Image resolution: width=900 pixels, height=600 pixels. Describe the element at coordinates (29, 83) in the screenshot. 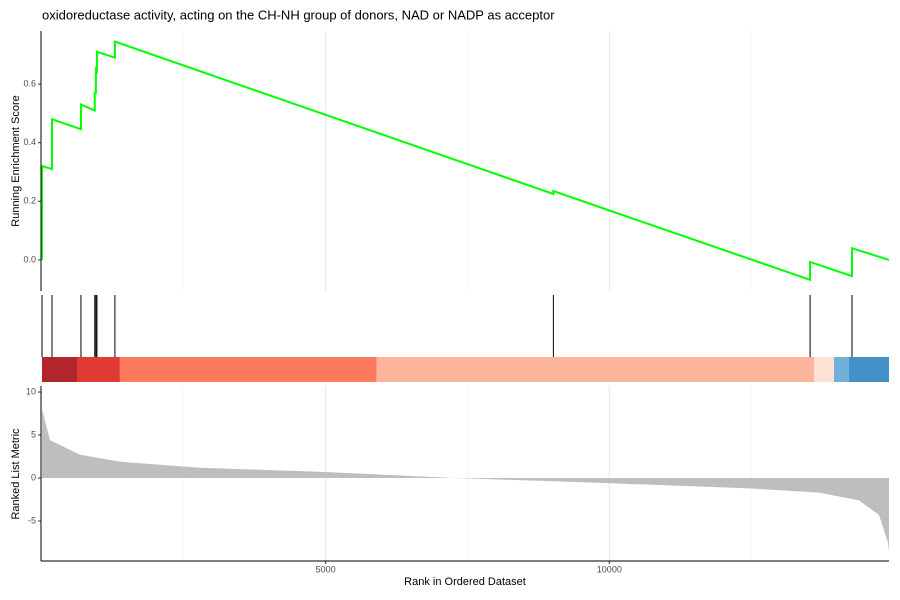

I see `y-tick-label: 0.6` at that location.